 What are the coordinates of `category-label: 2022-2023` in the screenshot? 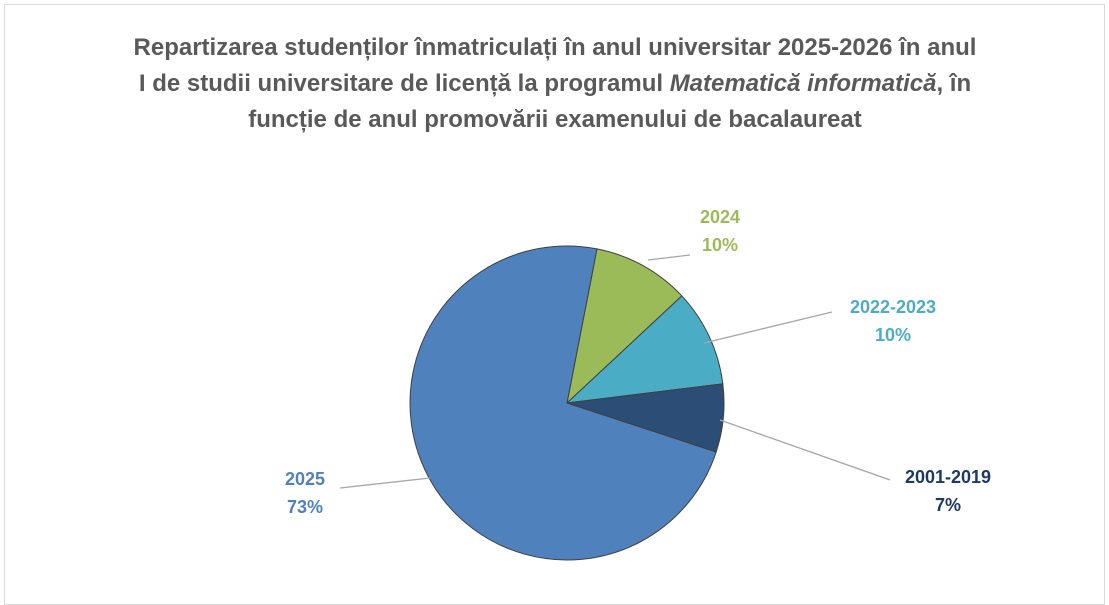 It's located at (893, 307).